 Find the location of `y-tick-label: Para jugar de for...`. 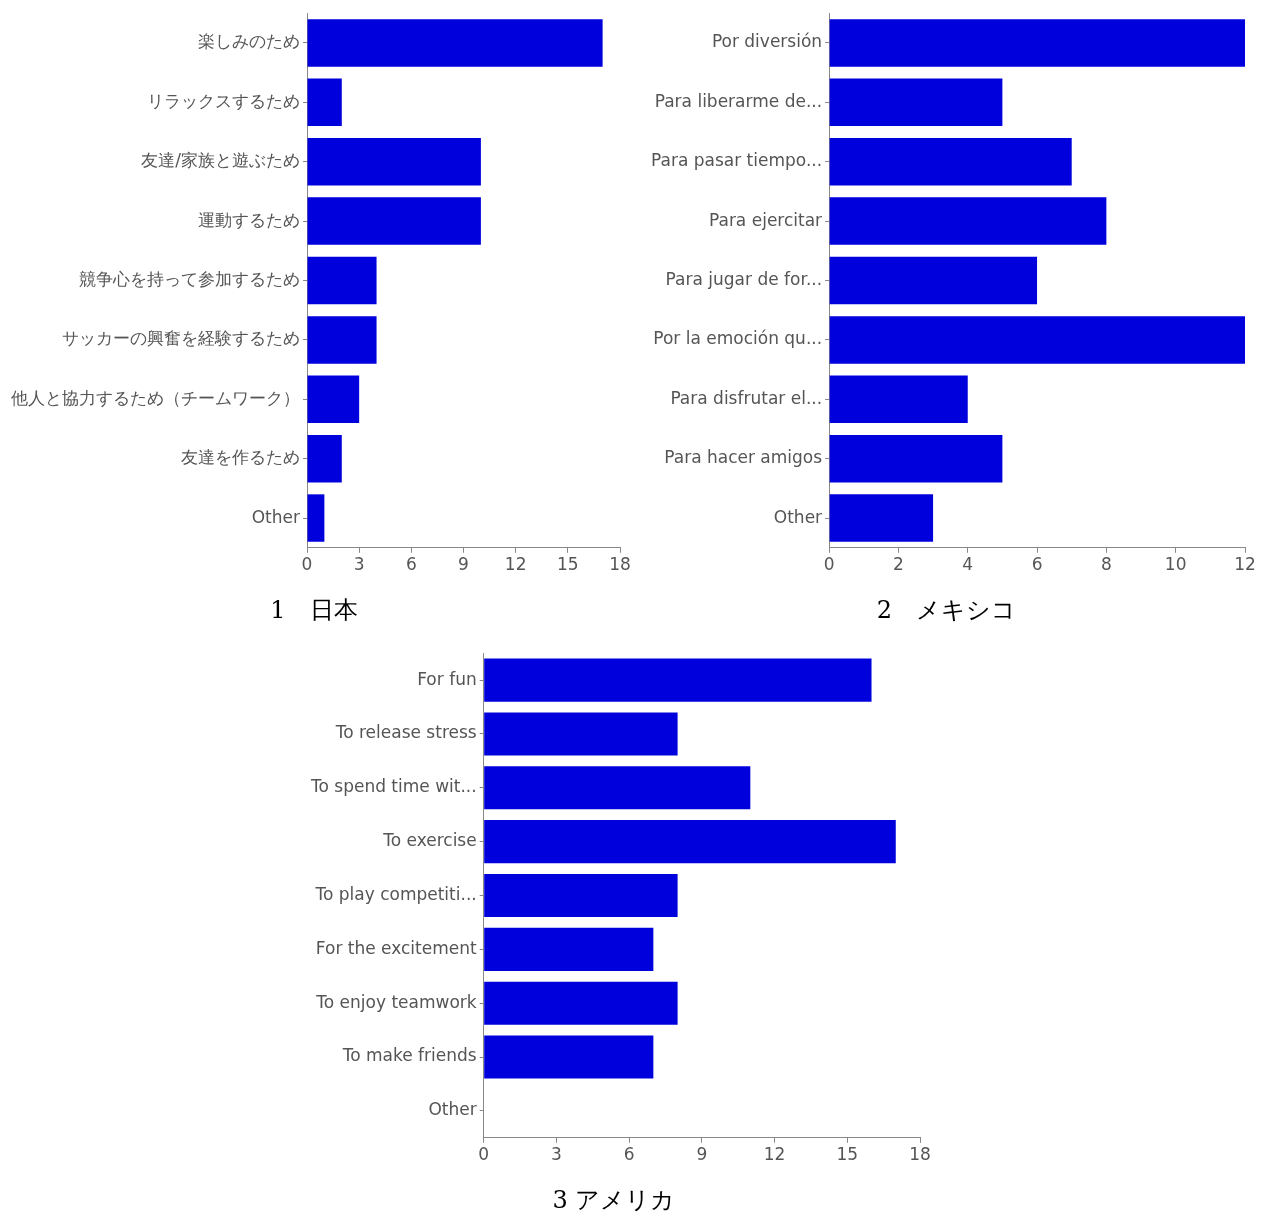

y-tick-label: Para jugar de for... is located at coordinates (744, 278).